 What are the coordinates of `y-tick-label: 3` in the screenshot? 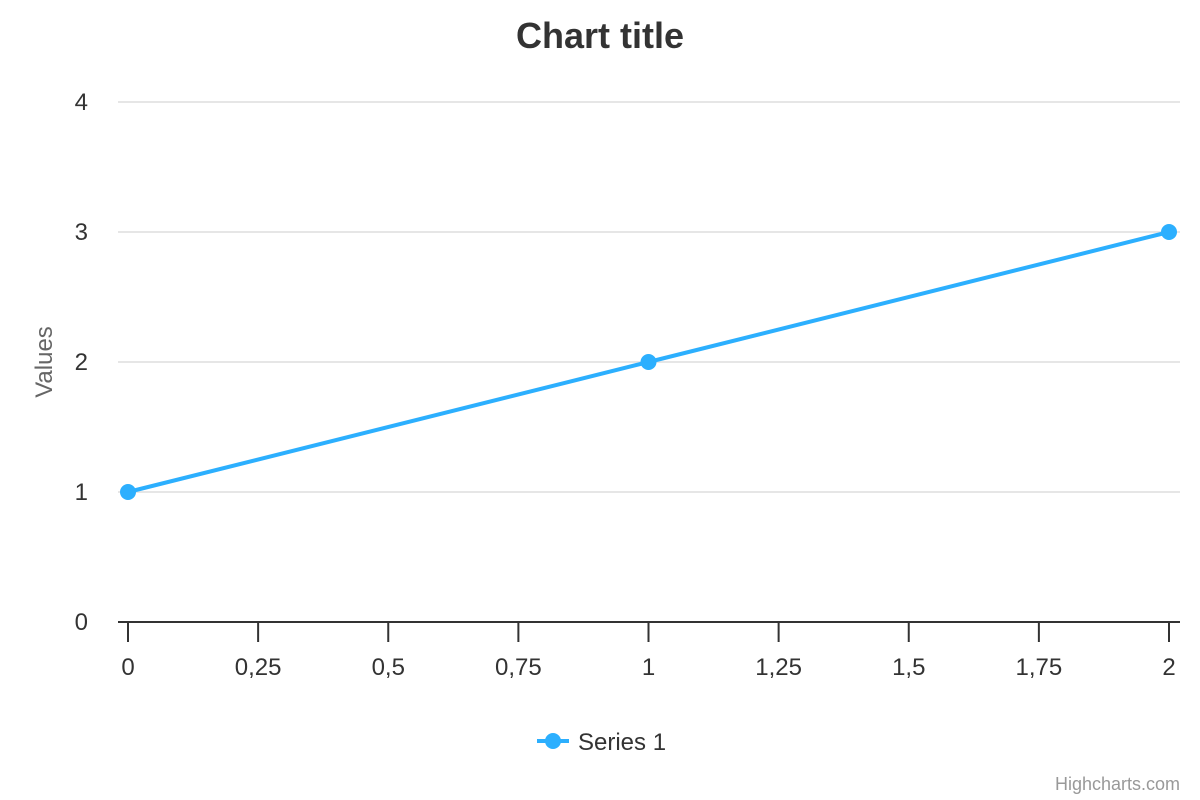 It's located at (81, 232).